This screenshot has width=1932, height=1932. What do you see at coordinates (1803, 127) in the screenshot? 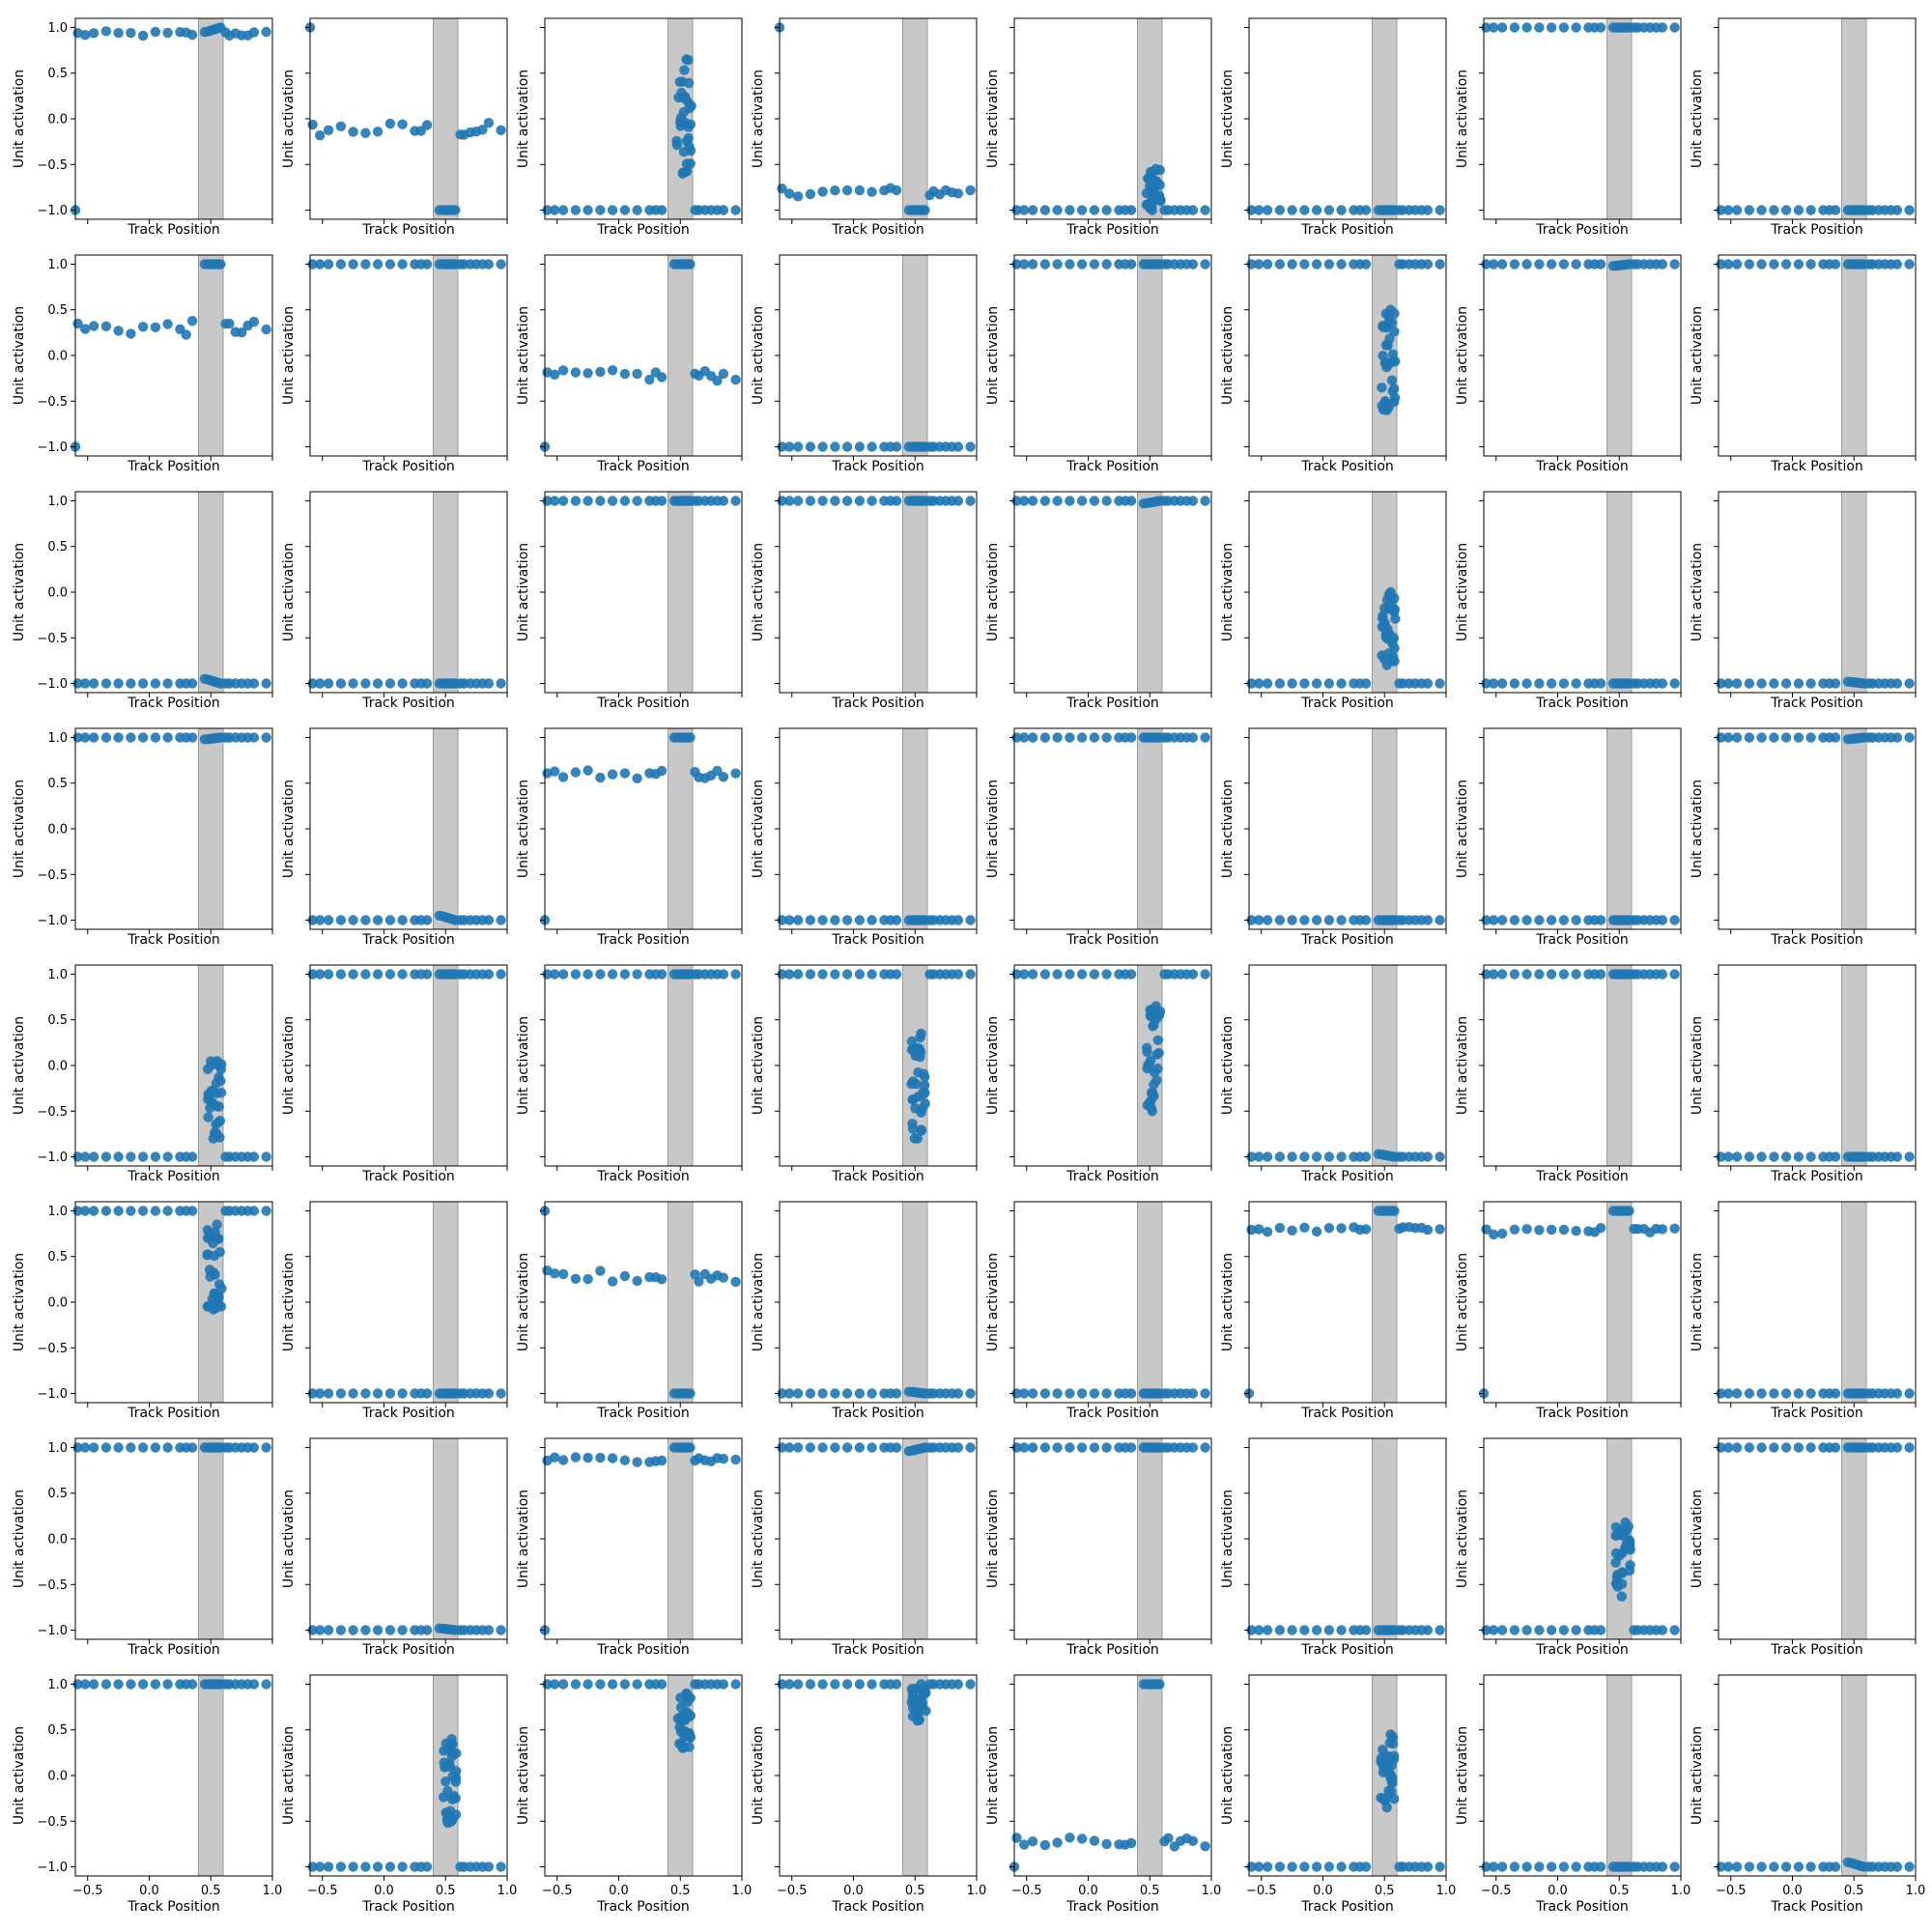
I see `subplot-1-8: Track Position Unit activation` at bounding box center [1803, 127].